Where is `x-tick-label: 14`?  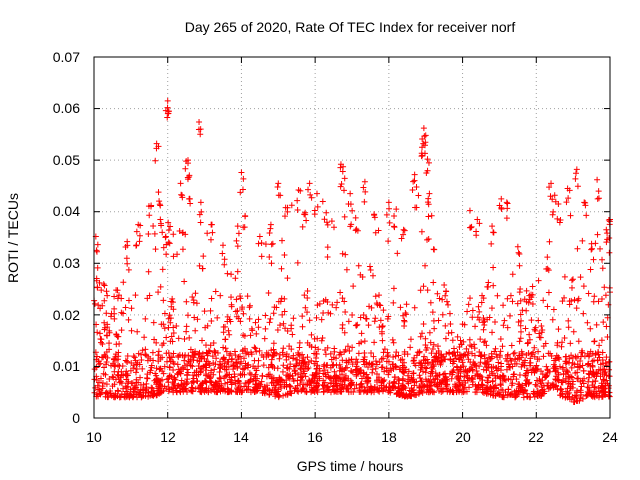
x-tick-label: 14 is located at coordinates (241, 437).